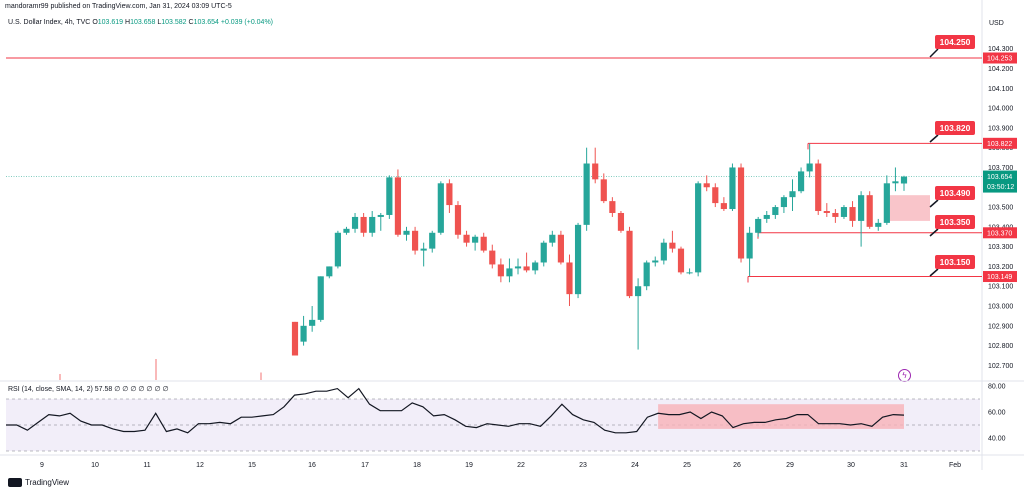 The height and width of the screenshot is (493, 1024). I want to click on time-tick-label: 31, so click(904, 465).